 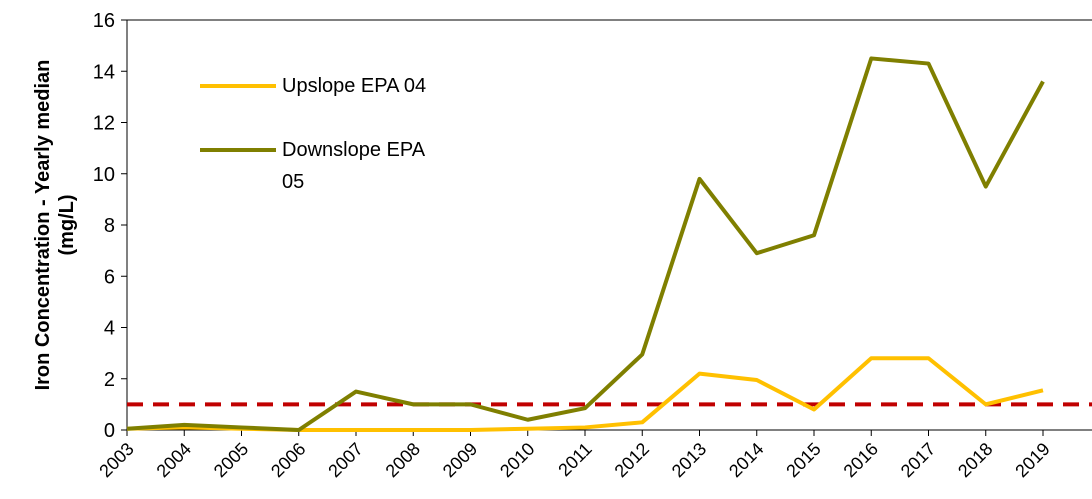 What do you see at coordinates (746, 460) in the screenshot?
I see `x-tick-label: 2014` at bounding box center [746, 460].